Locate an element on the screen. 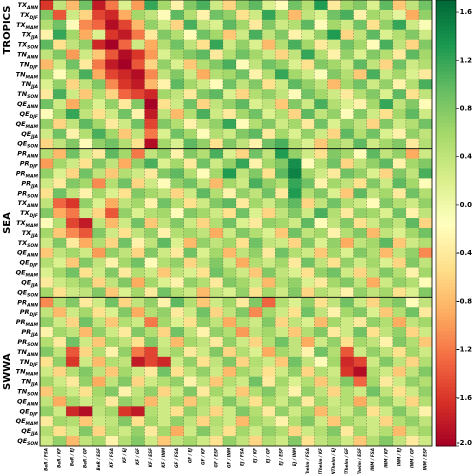 This screenshot has width=474, height=474. row-label: TXSON is located at coordinates (28, 46).